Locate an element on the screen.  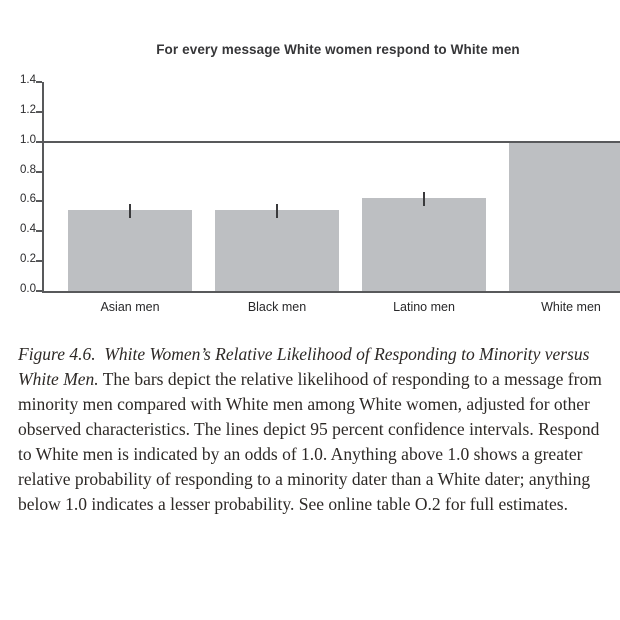
caption-line-italic: White Men. is located at coordinates (58, 379).